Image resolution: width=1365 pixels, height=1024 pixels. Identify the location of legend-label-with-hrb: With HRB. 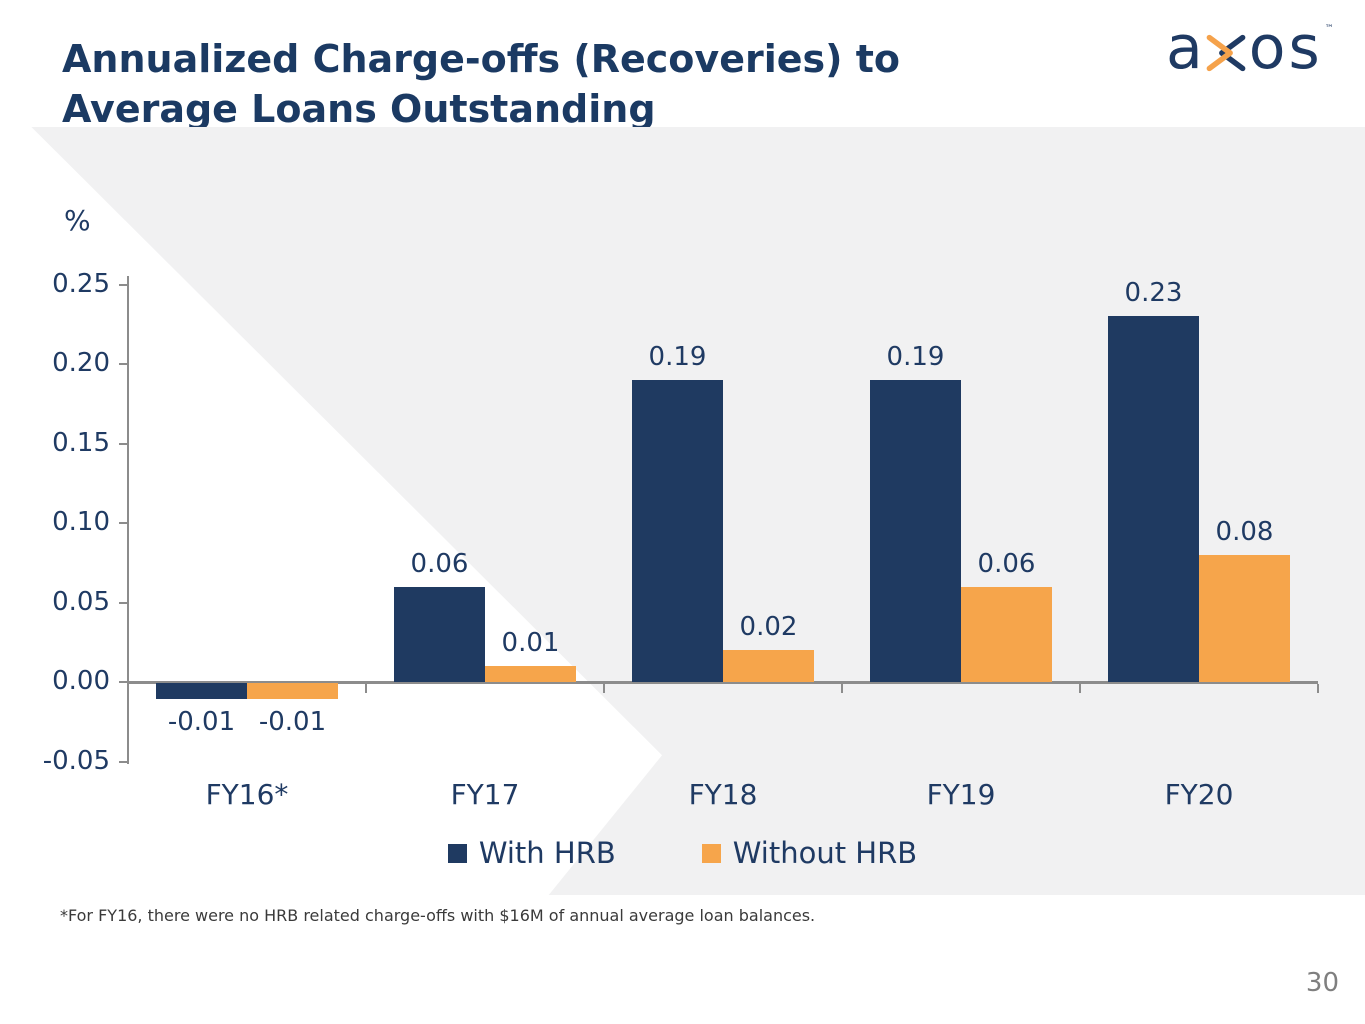
(547, 853).